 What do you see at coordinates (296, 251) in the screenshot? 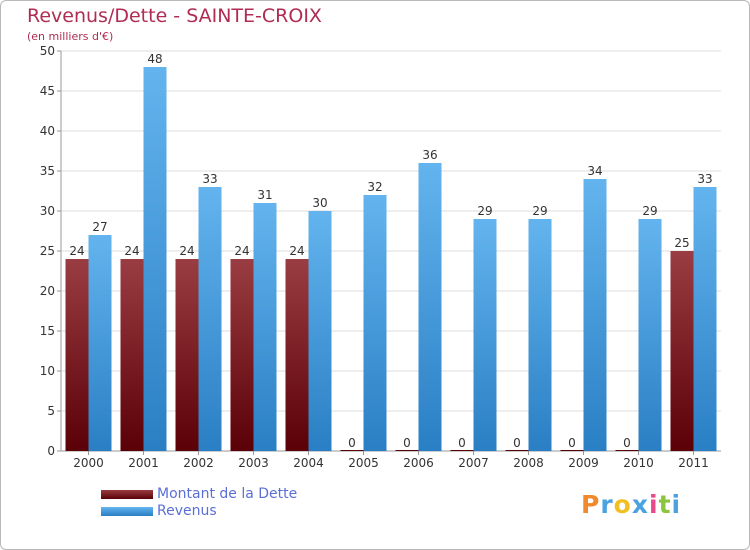
I see `label-debt-2004: 24` at bounding box center [296, 251].